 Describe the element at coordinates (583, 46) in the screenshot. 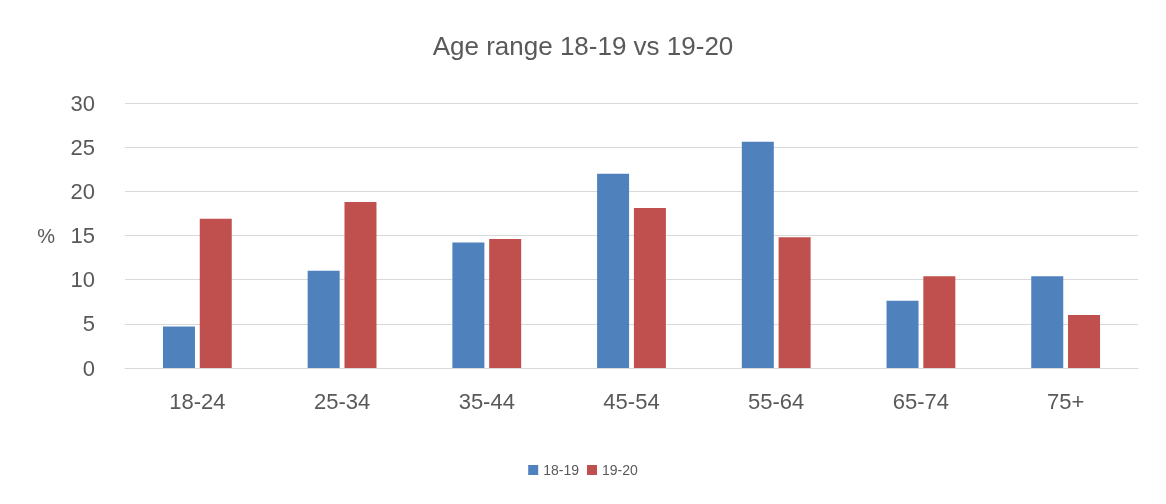

I see `chart-title: Age range 18-19 vs 19-20` at that location.